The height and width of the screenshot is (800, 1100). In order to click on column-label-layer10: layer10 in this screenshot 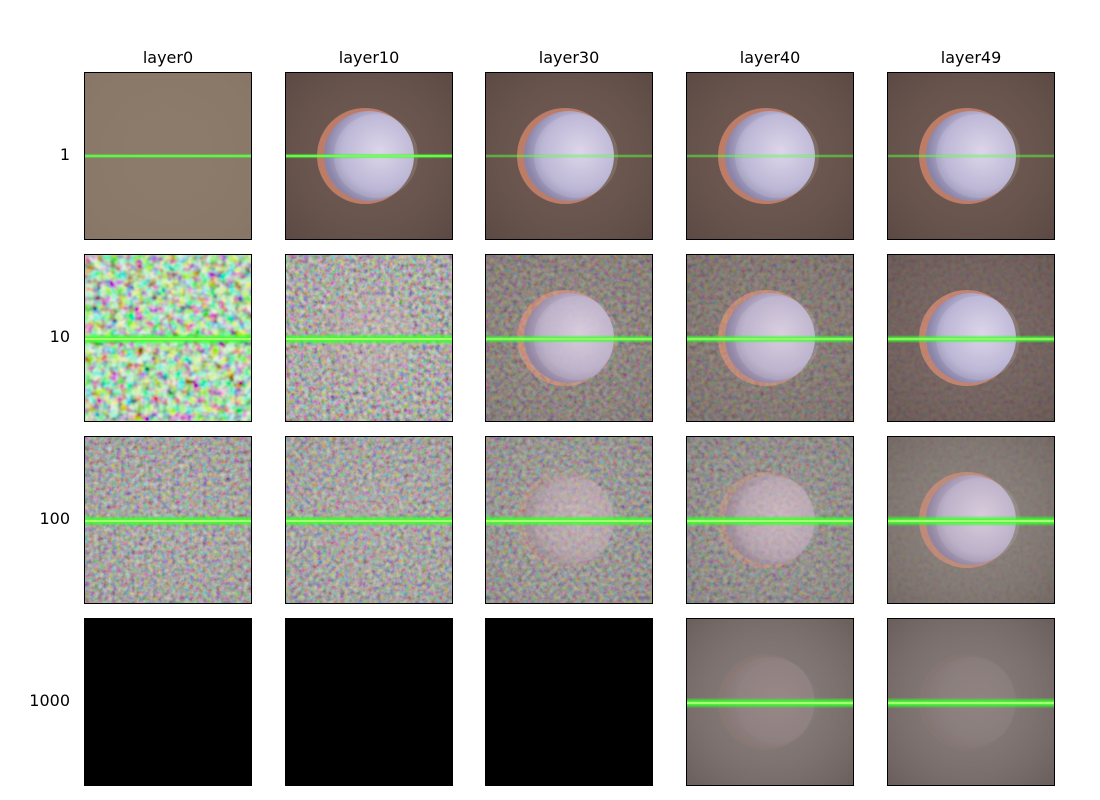, I will do `click(369, 57)`.